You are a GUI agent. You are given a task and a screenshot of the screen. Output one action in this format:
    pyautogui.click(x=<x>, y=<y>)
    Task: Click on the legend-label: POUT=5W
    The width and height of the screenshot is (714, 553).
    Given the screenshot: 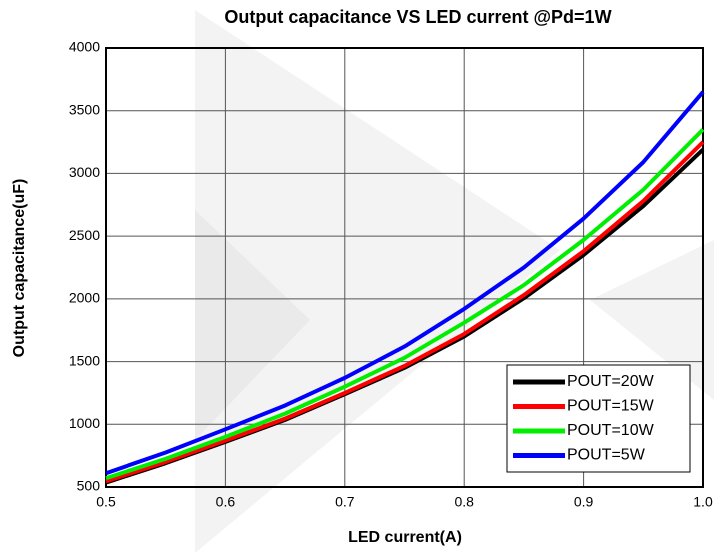 What is the action you would take?
    pyautogui.click(x=606, y=455)
    